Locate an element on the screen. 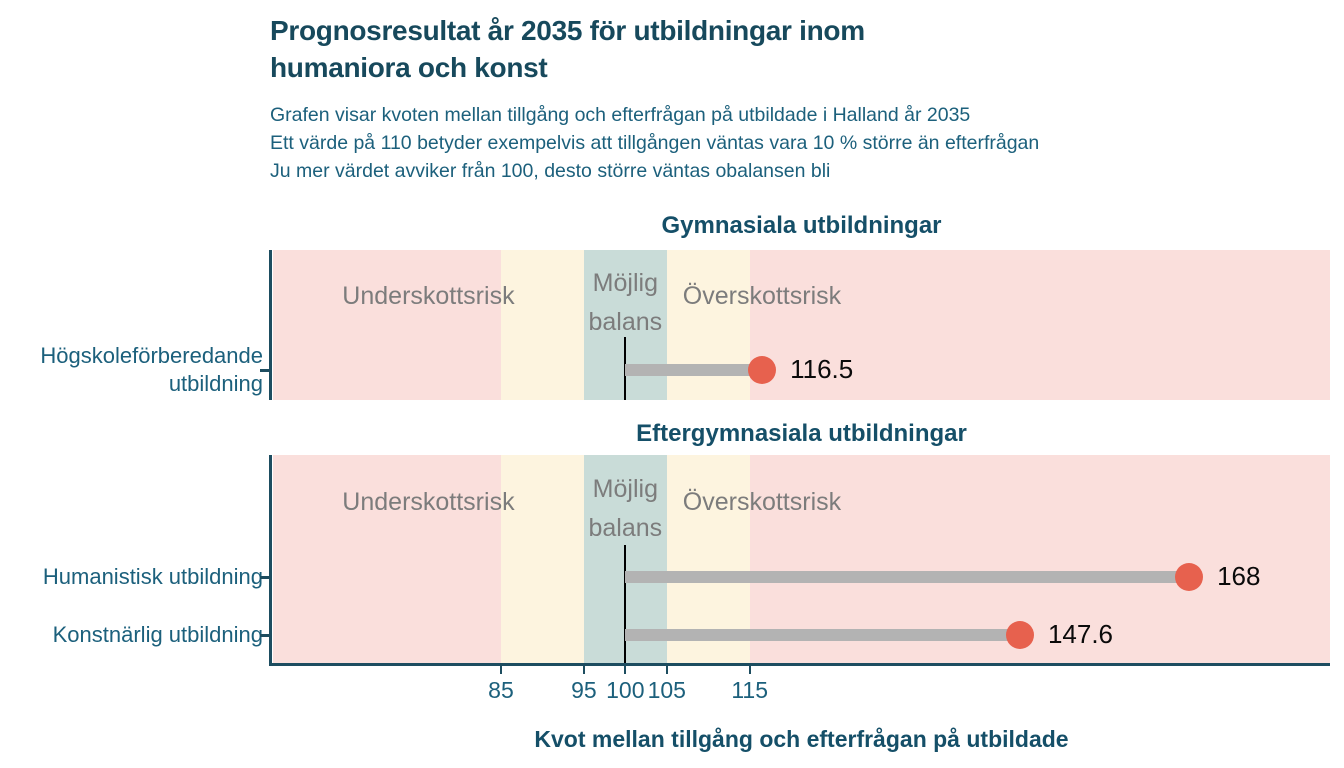 The image size is (1344, 768). category-label-line: Konstnärlig utbildning is located at coordinates (157, 634).